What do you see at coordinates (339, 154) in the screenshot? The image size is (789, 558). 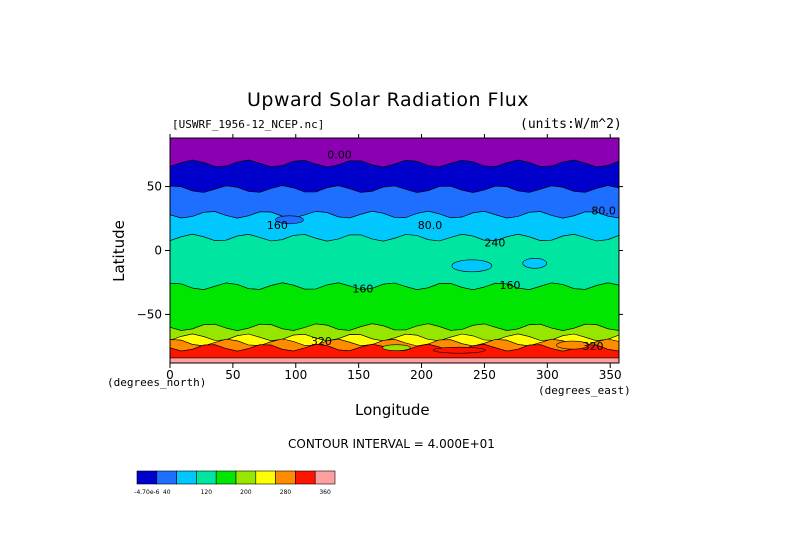 I see `contour-label: 0.00` at bounding box center [339, 154].